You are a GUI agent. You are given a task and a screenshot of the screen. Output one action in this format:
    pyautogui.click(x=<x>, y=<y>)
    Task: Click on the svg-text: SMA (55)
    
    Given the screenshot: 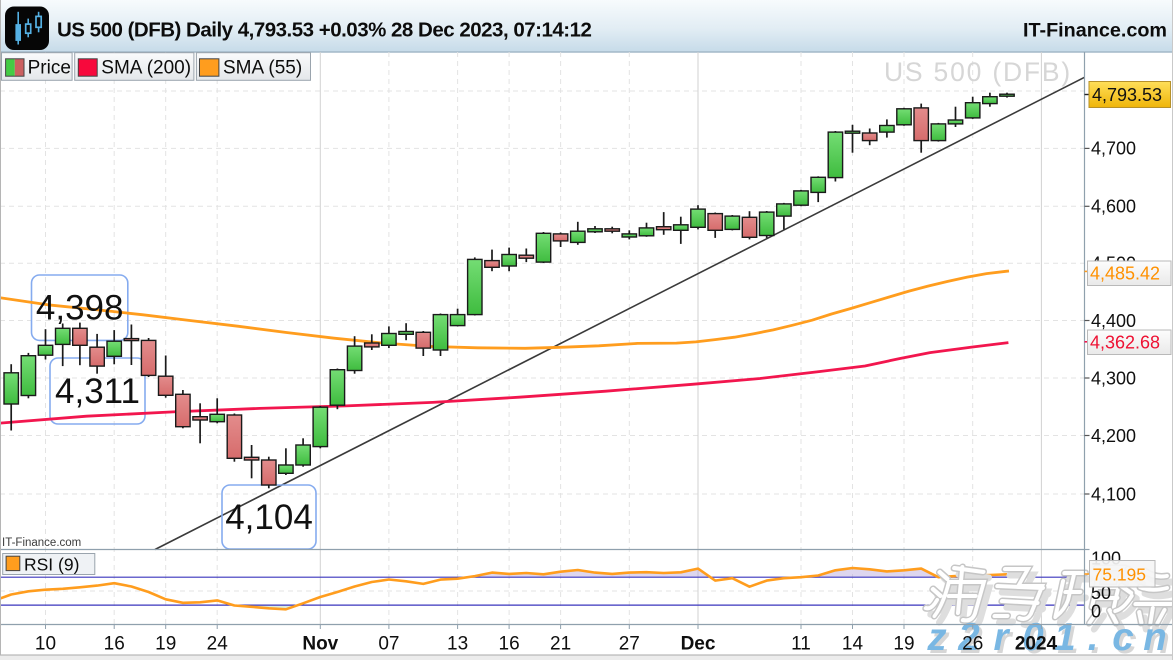 What is the action you would take?
    pyautogui.click(x=262, y=68)
    